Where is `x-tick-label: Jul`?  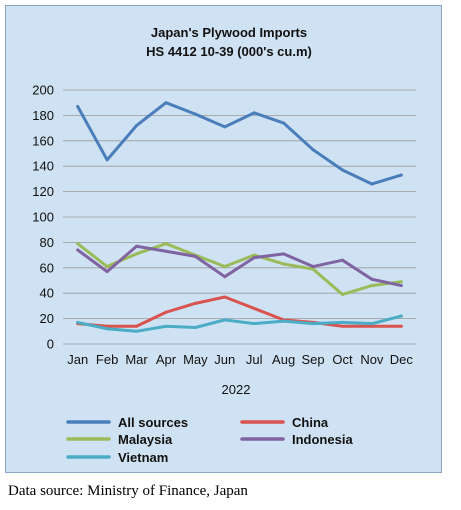 x-tick-label: Jul is located at coordinates (254, 359).